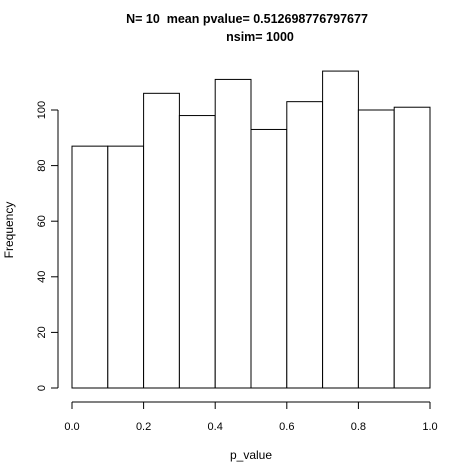 This screenshot has height=474, width=474. Describe the element at coordinates (251, 455) in the screenshot. I see `x-axis-label: p_value` at that location.